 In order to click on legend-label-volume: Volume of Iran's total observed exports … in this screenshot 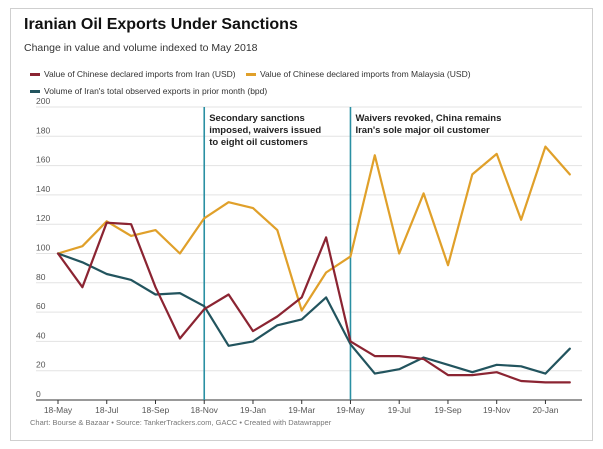, I will do `click(156, 91)`.